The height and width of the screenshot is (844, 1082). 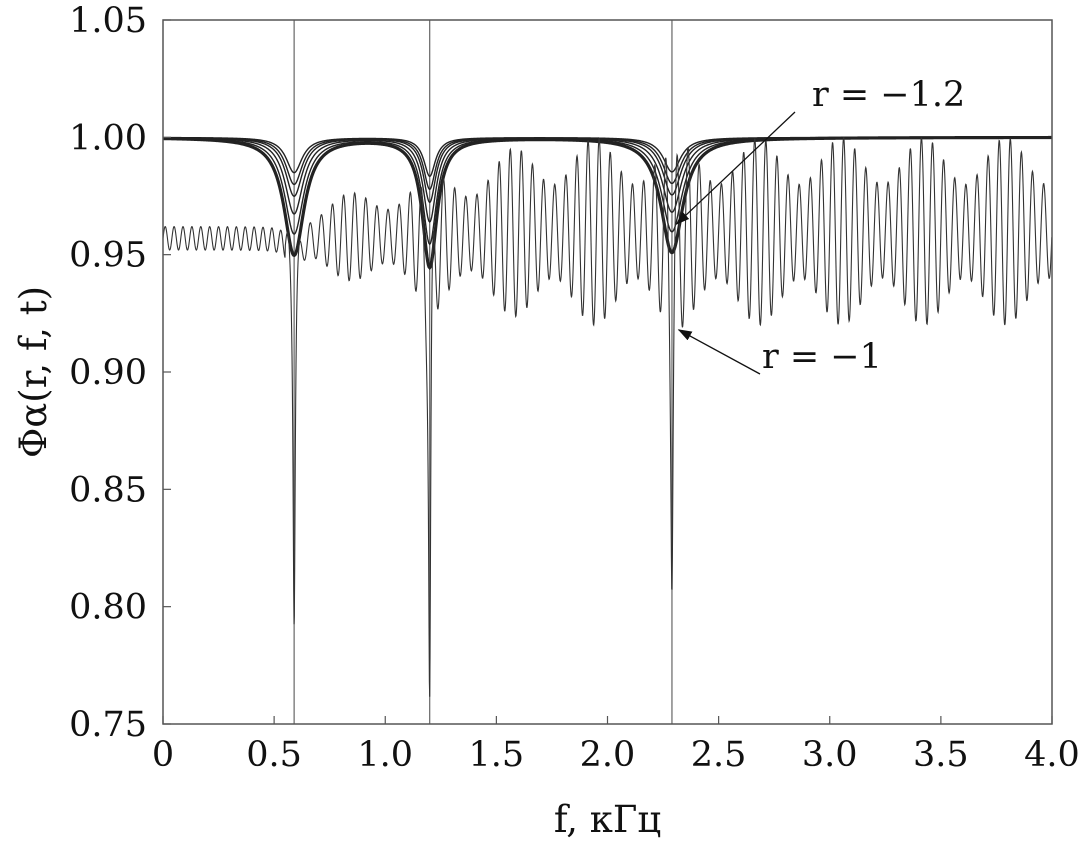 What do you see at coordinates (607, 819) in the screenshot?
I see `x-axis-title: f, кГц` at bounding box center [607, 819].